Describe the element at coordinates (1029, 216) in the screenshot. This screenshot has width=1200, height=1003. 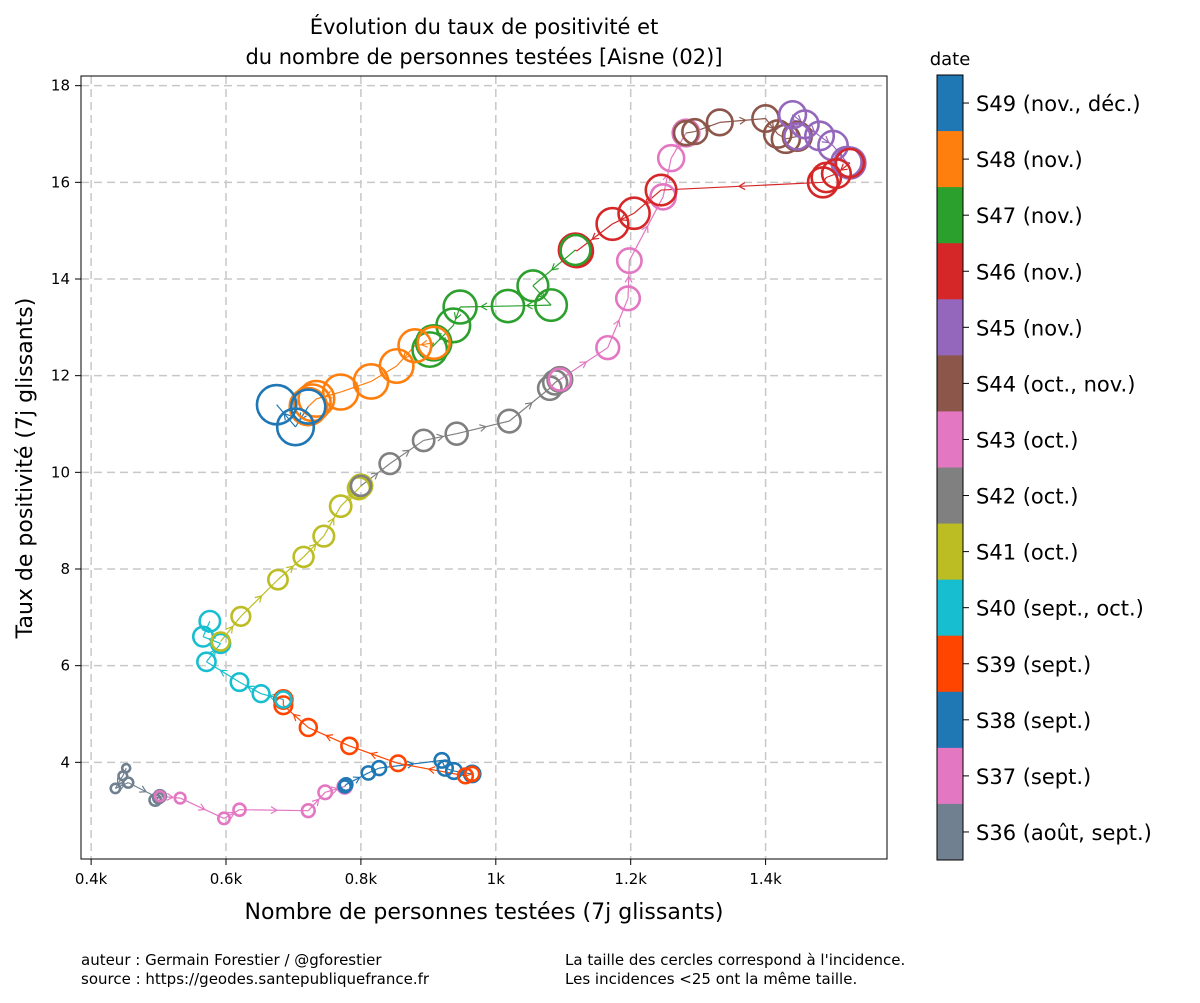
I see `colorbar-tick-label: S47 (nov.)` at that location.